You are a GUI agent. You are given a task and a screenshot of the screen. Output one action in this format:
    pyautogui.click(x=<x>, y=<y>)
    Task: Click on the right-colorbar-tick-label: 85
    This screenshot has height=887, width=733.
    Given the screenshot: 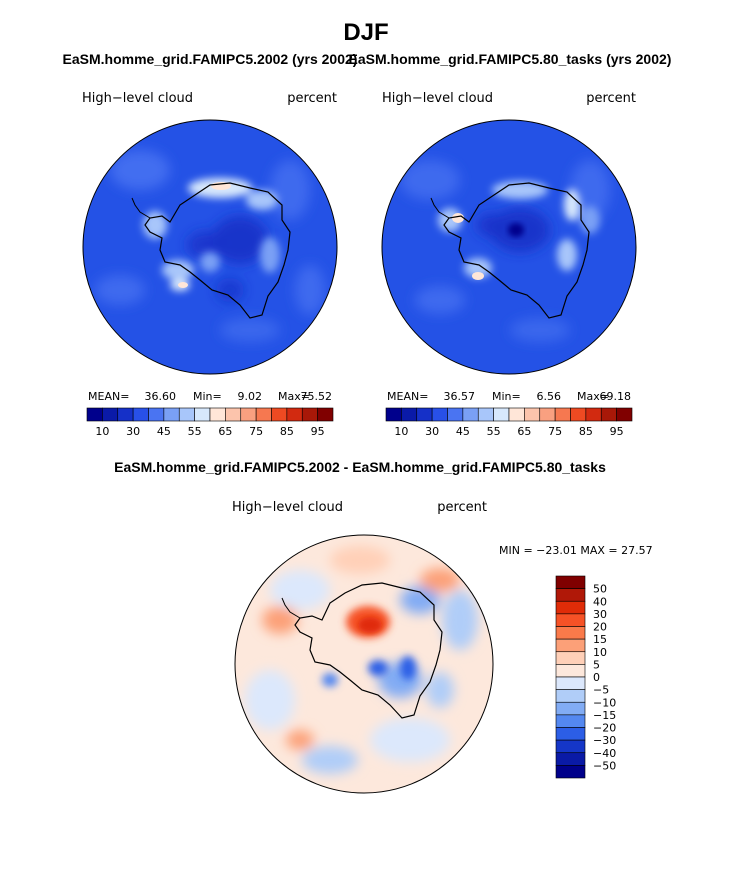 What is the action you would take?
    pyautogui.click(x=586, y=431)
    